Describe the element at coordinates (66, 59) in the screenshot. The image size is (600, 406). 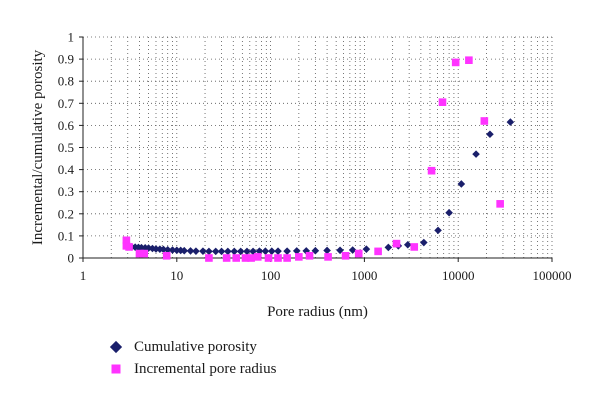
I see `y-tick-label: 0.9` at that location.